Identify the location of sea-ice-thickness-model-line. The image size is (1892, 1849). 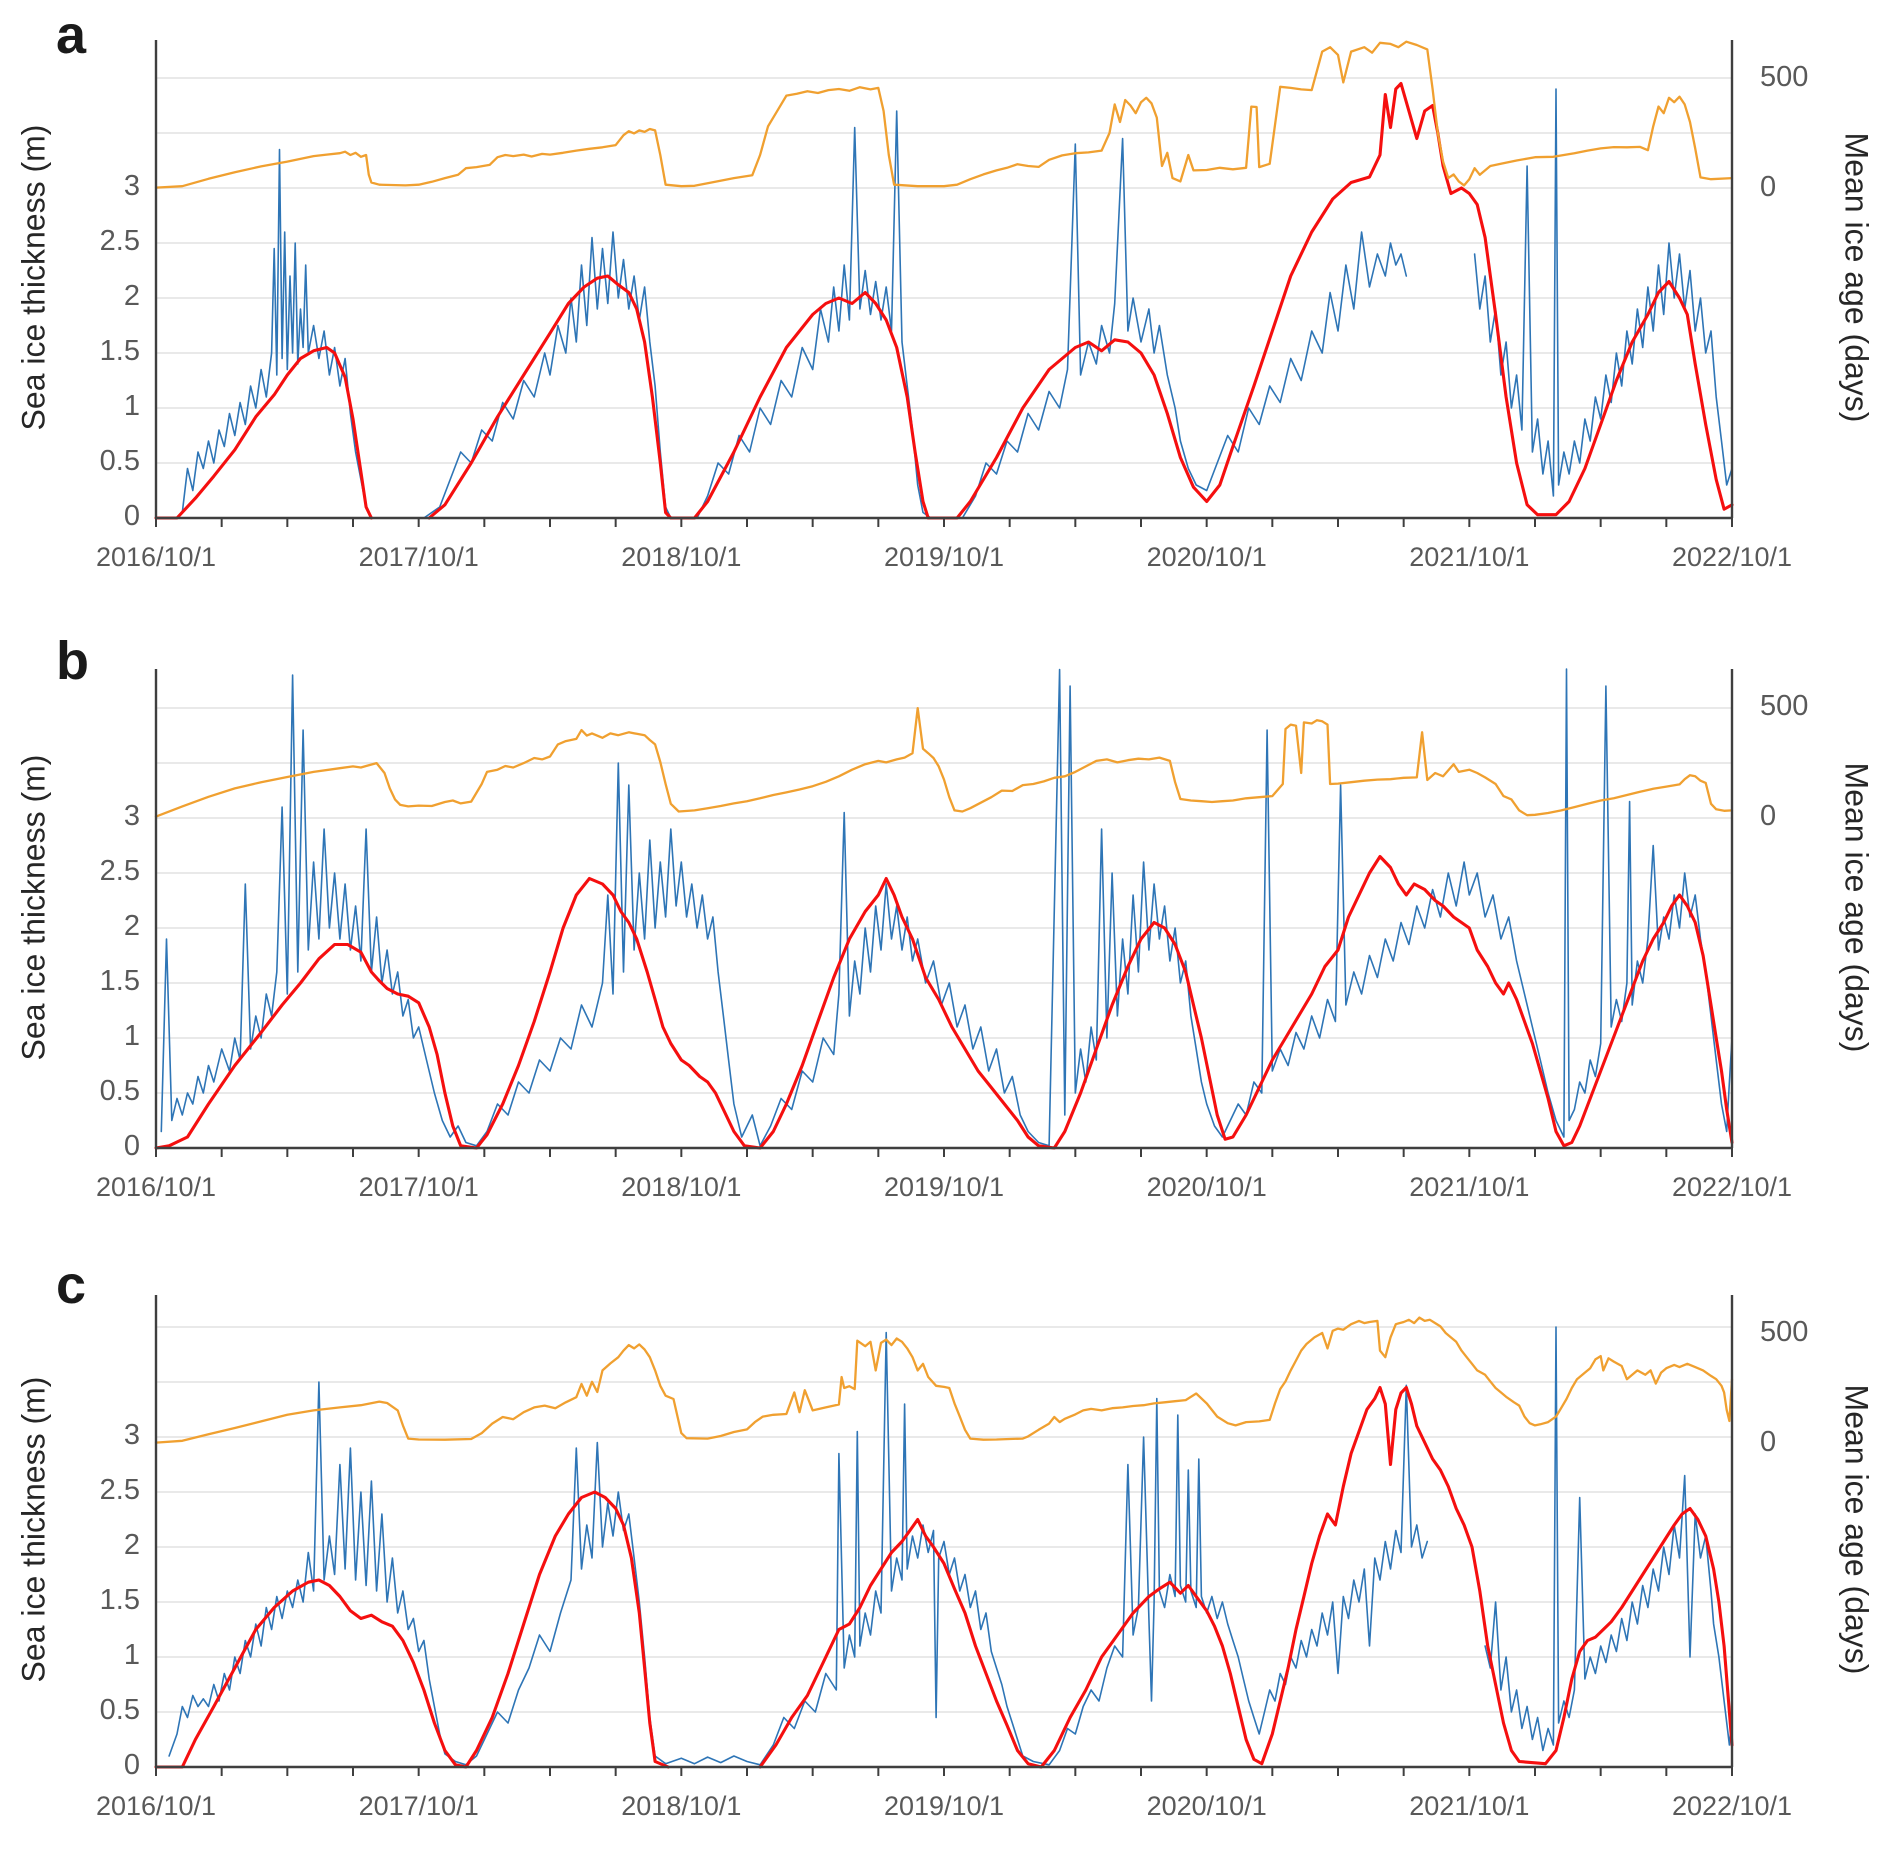
(944, 1002).